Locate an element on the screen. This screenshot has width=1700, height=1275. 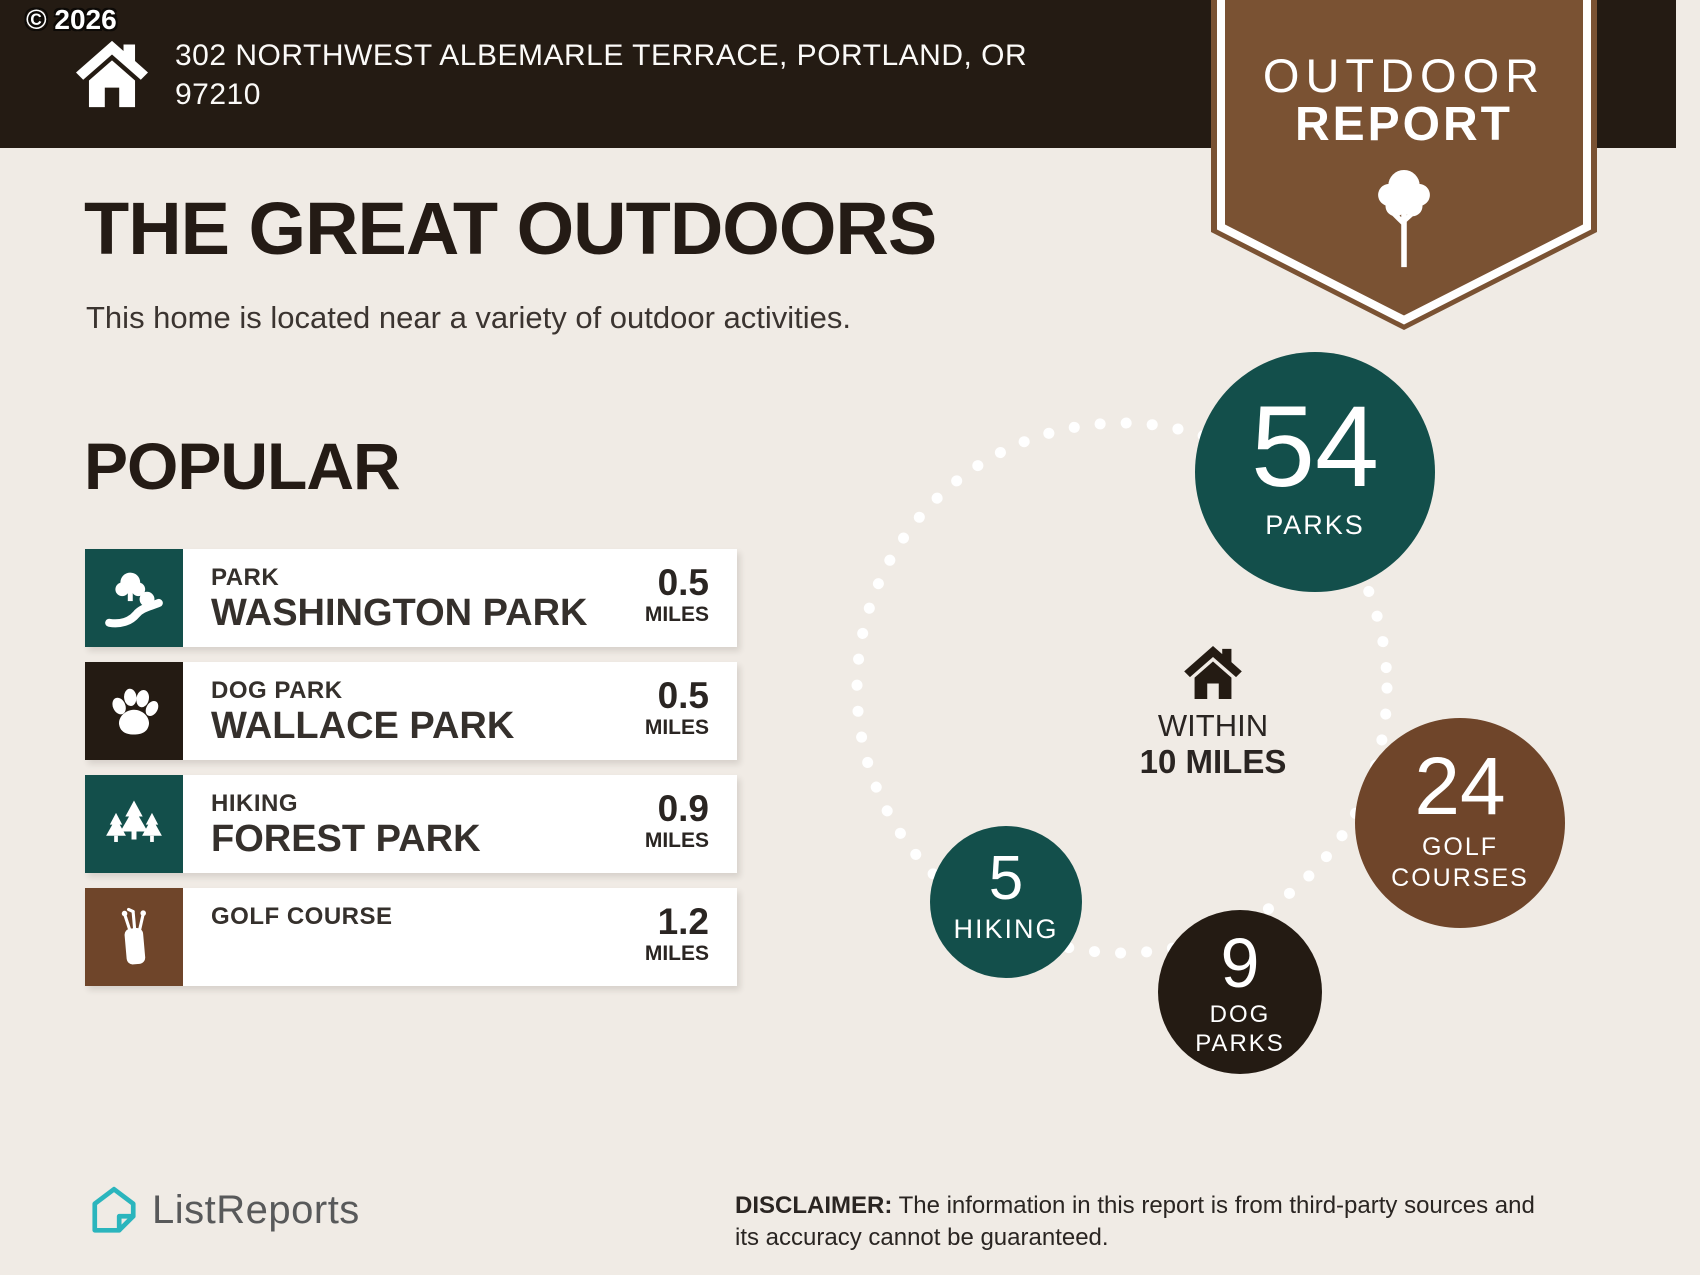
list-item-golf-course: GOLF COURSE 1.2 MILES is located at coordinates (411, 937).